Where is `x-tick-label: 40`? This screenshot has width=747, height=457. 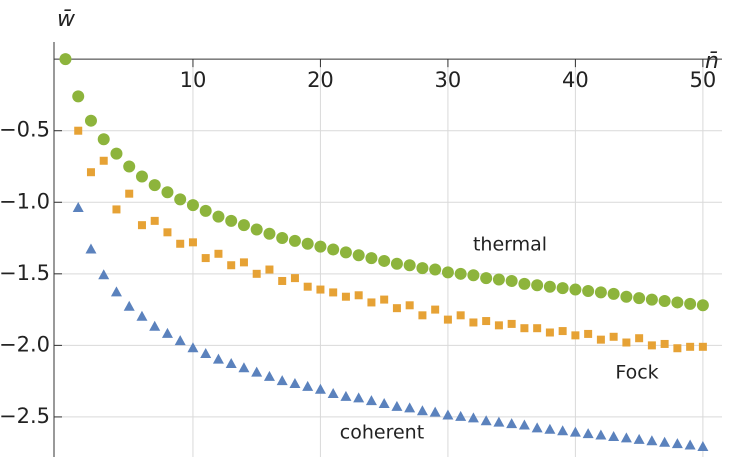
x-tick-label: 40 is located at coordinates (575, 80).